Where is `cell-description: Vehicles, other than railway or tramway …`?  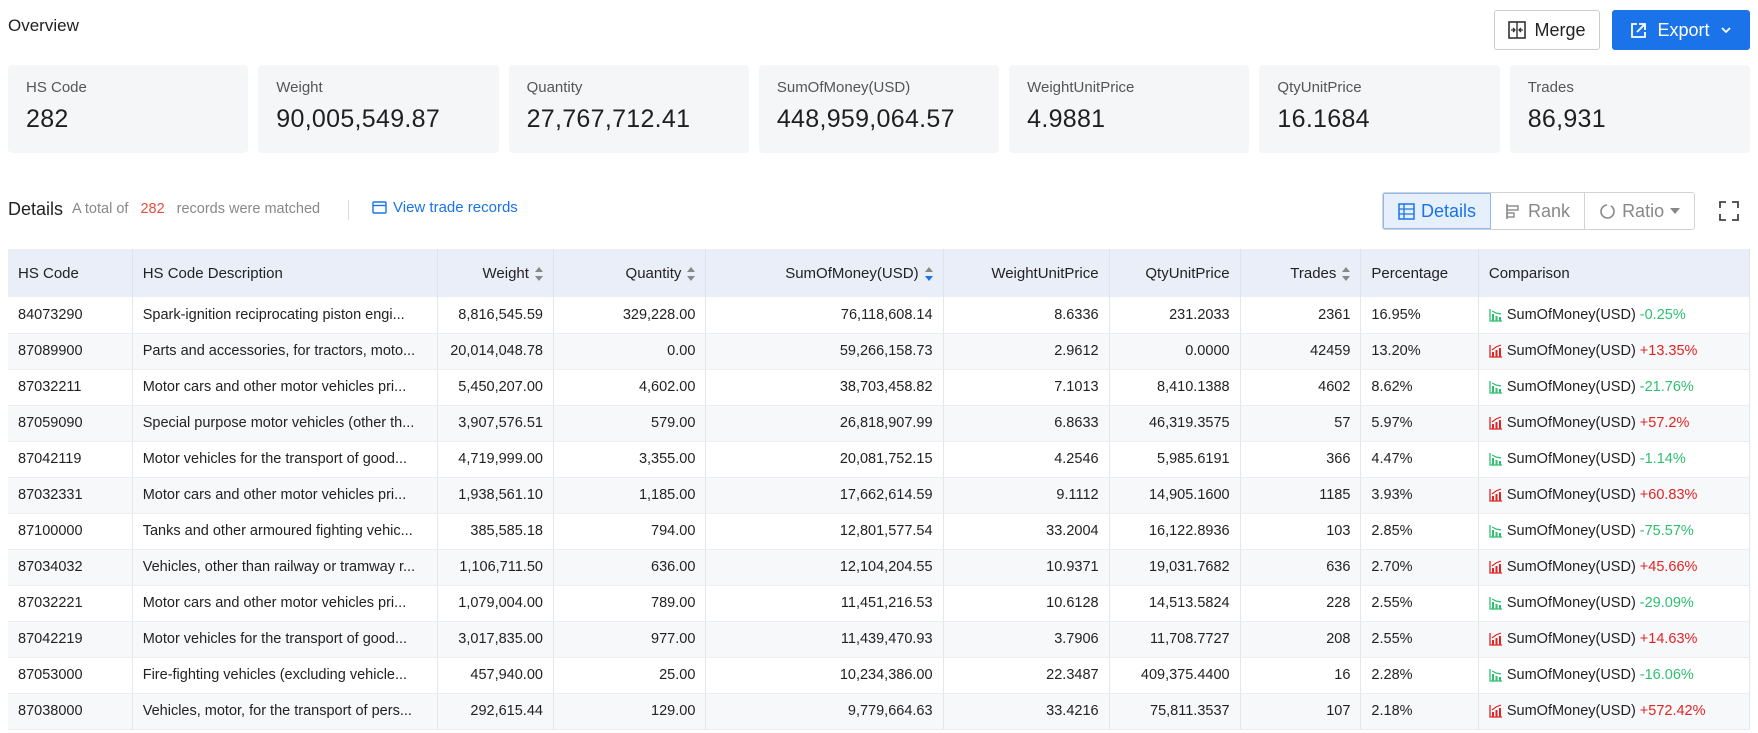 cell-description: Vehicles, other than railway or tramway … is located at coordinates (285, 567).